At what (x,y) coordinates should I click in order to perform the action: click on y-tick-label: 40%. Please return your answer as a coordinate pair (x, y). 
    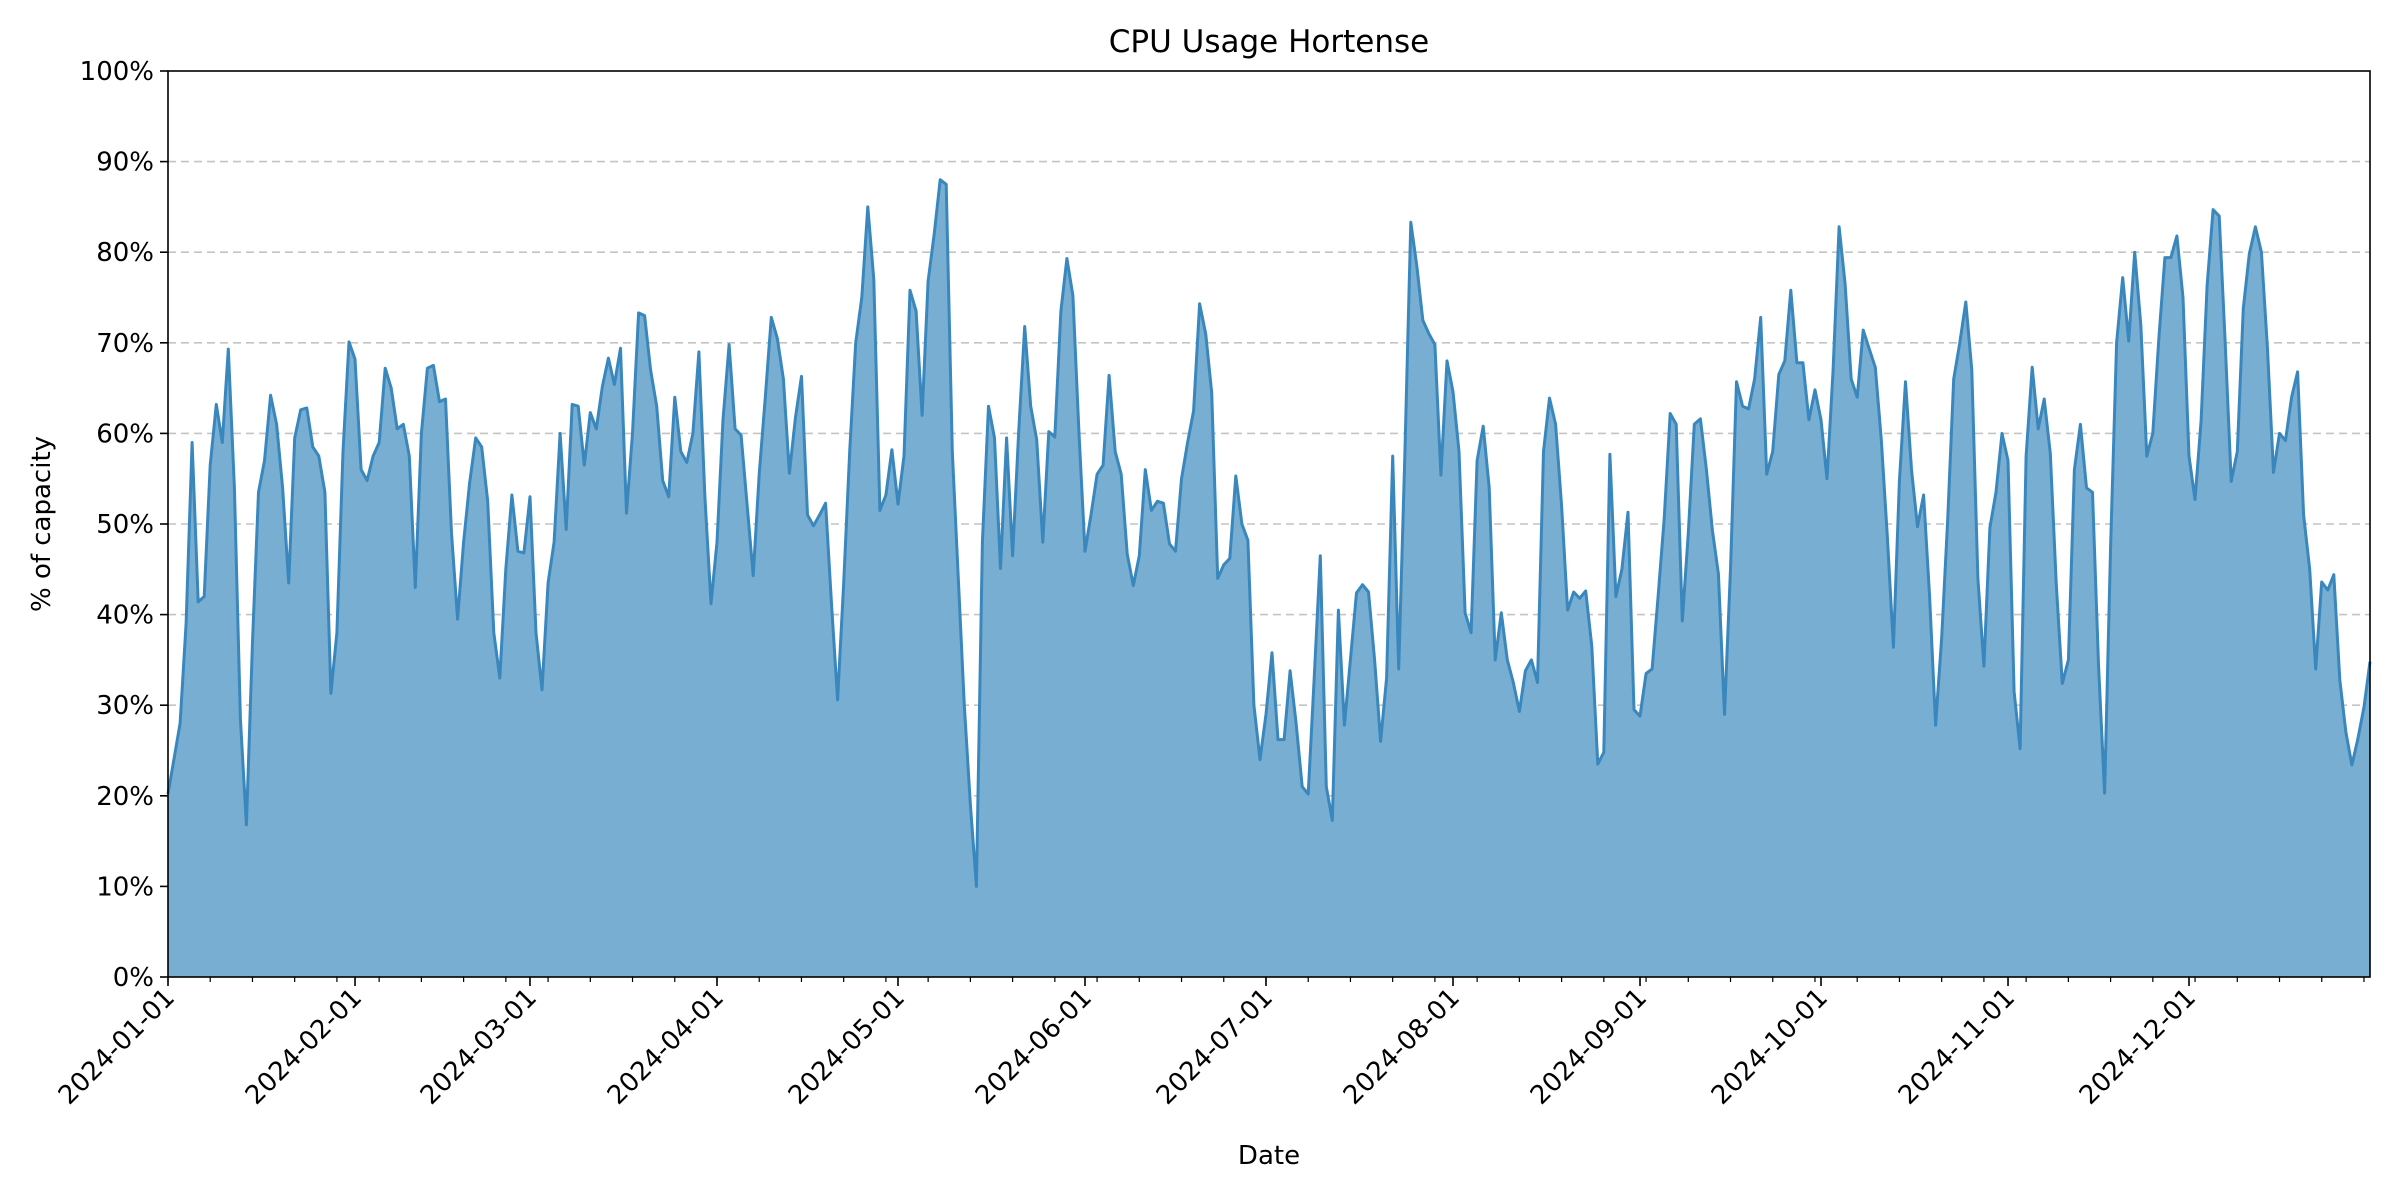
    Looking at the image, I should click on (125, 616).